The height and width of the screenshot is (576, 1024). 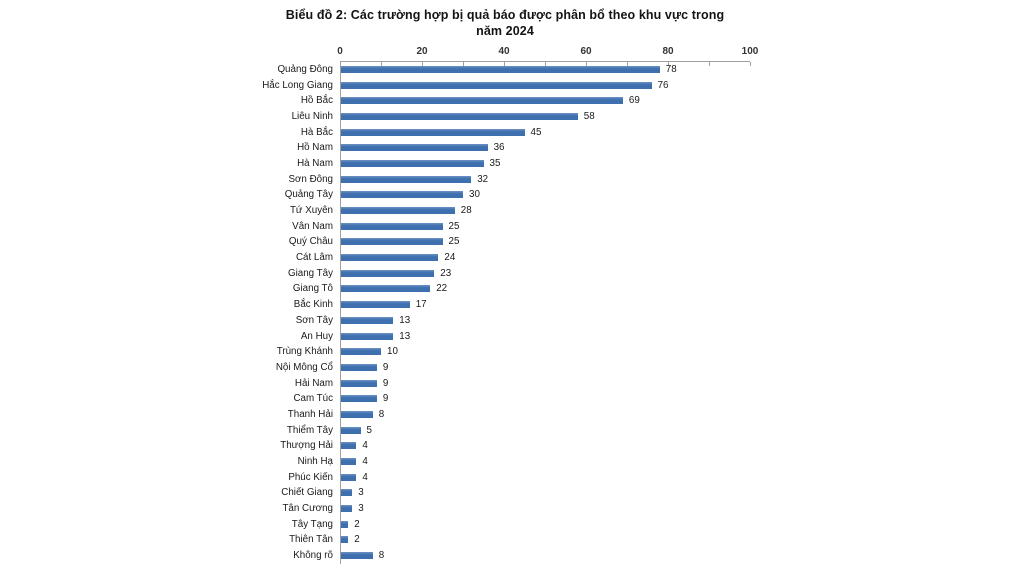 What do you see at coordinates (313, 399) in the screenshot?
I see `category-label: Cam Túc` at bounding box center [313, 399].